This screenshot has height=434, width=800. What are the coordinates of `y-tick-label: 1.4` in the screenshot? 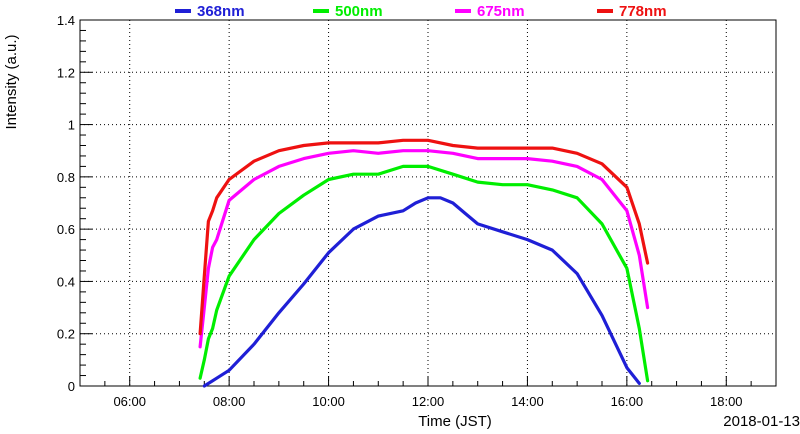 It's located at (66, 20).